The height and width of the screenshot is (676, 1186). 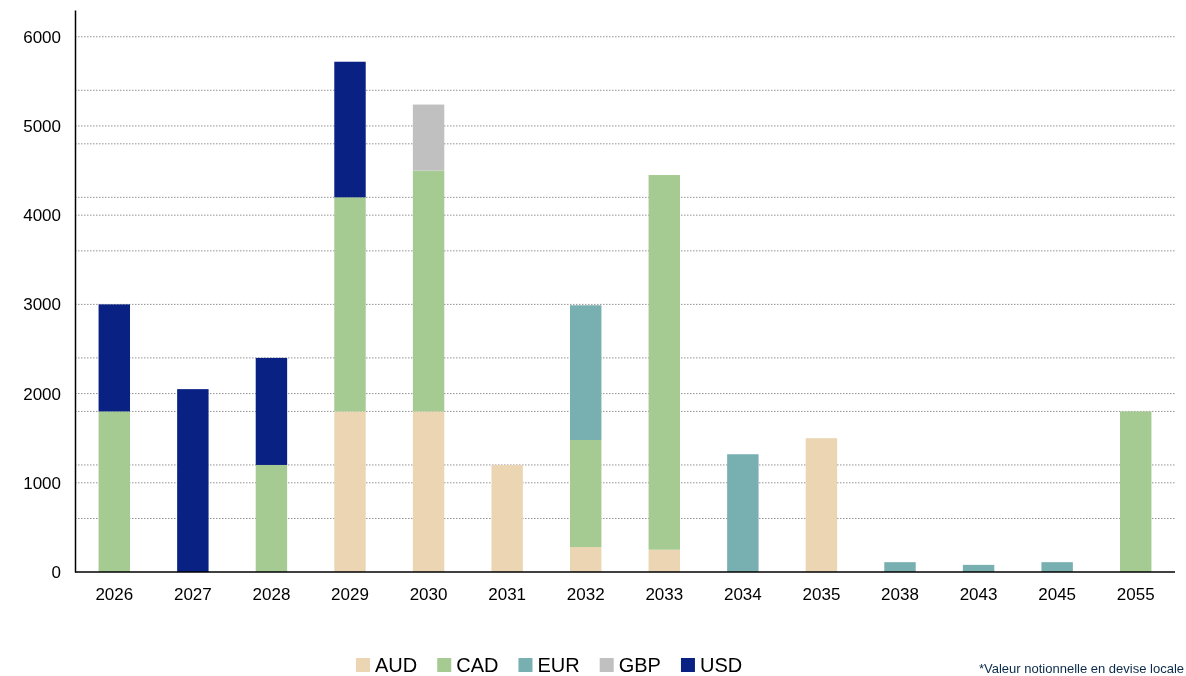 I want to click on y-tick-label: 1000, so click(x=42, y=483).